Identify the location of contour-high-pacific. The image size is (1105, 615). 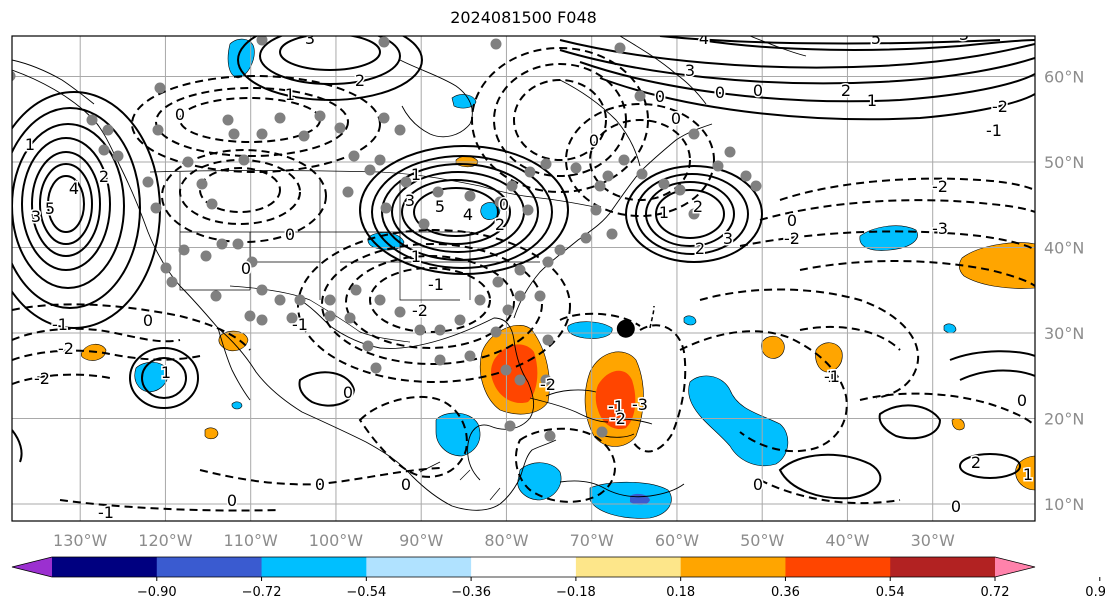
(66, 204).